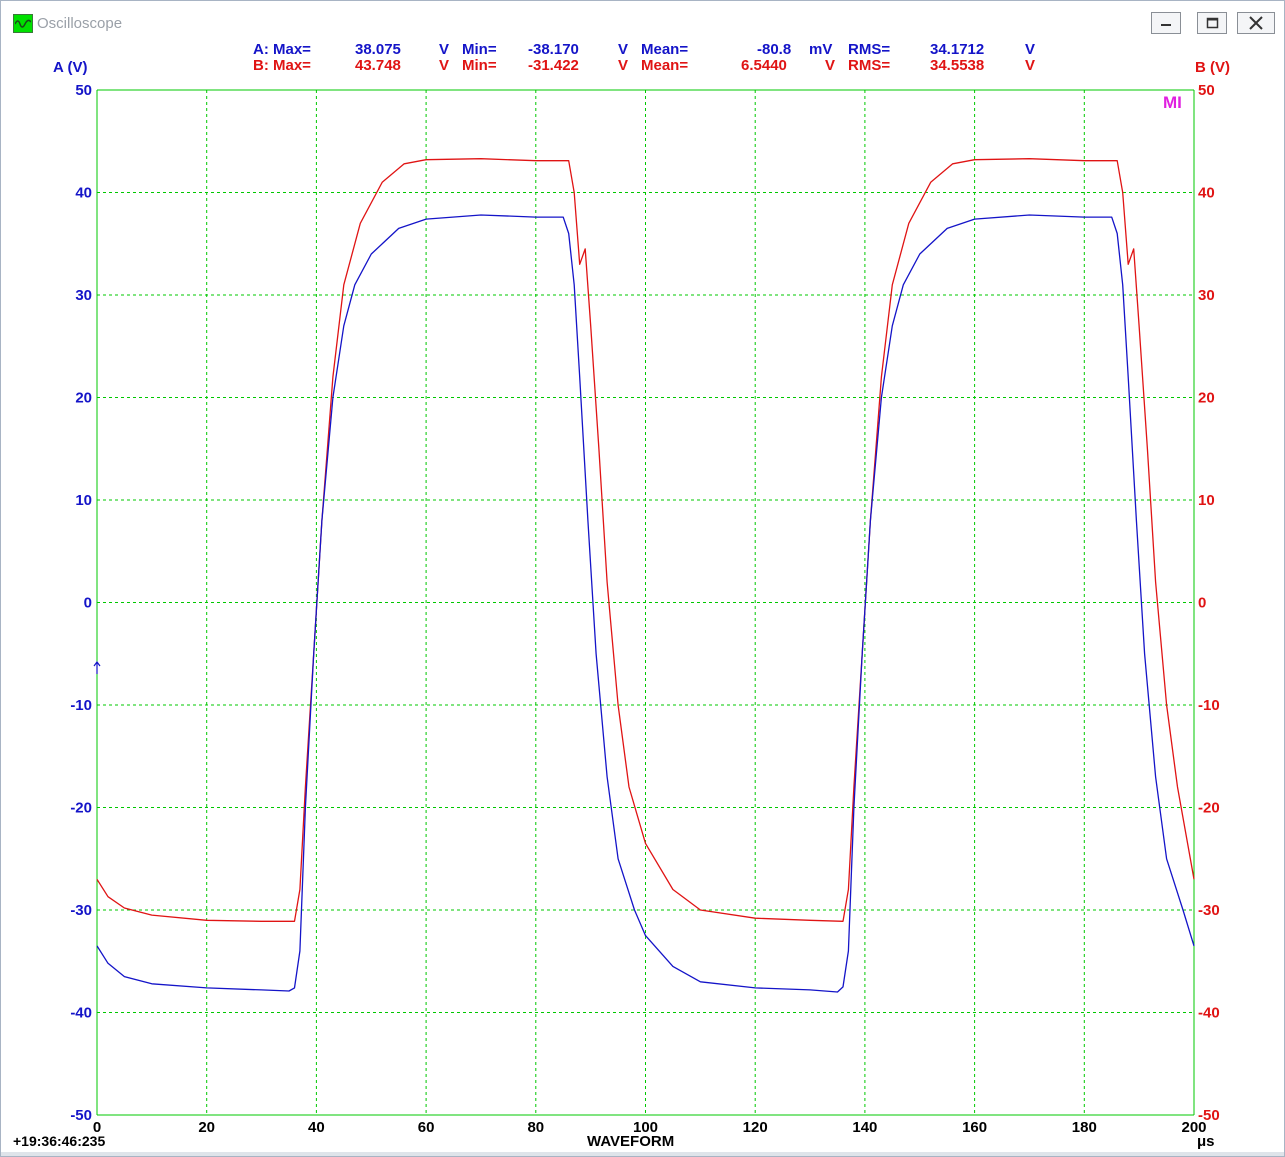 Image resolution: width=1285 pixels, height=1157 pixels. Describe the element at coordinates (642, 1154) in the screenshot. I see `window-frame-bottom` at that location.